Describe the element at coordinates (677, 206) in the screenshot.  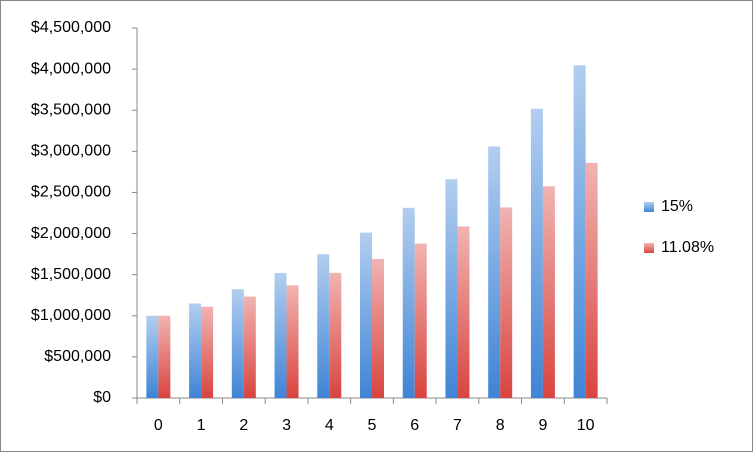
I see `legend-label: 15%` at that location.